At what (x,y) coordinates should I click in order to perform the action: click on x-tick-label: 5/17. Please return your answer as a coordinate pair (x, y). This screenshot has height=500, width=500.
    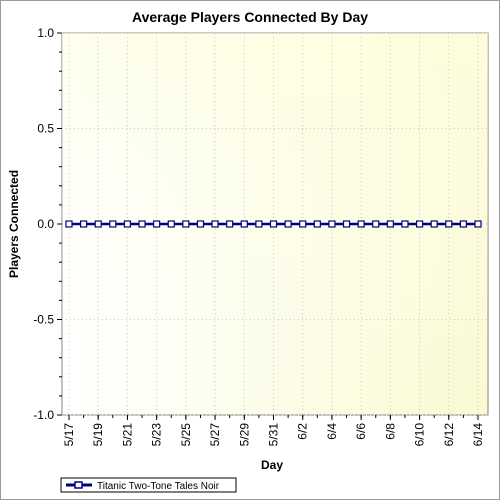
    Looking at the image, I should click on (69, 435).